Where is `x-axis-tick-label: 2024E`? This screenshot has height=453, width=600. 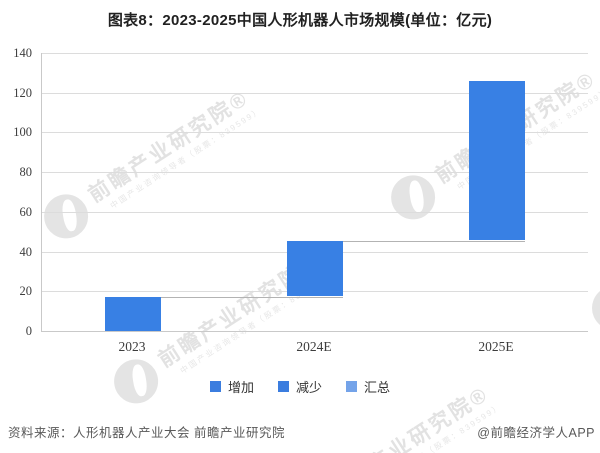 x-axis-tick-label: 2024E is located at coordinates (314, 346).